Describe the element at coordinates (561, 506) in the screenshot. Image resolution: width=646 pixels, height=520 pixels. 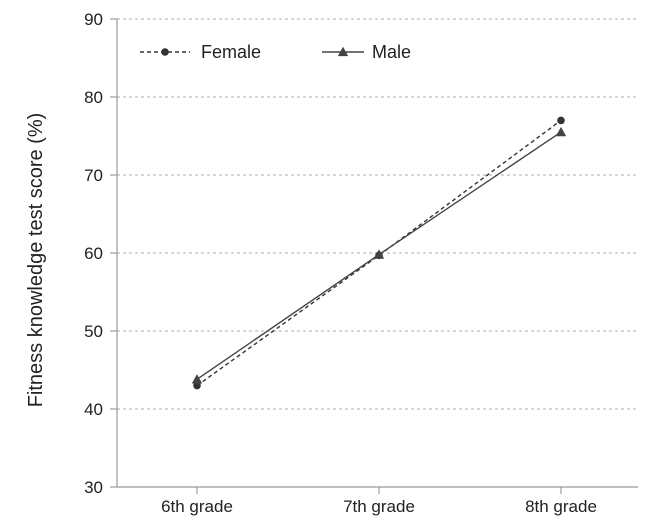
I see `x-tick-label-3: 8th grade` at that location.